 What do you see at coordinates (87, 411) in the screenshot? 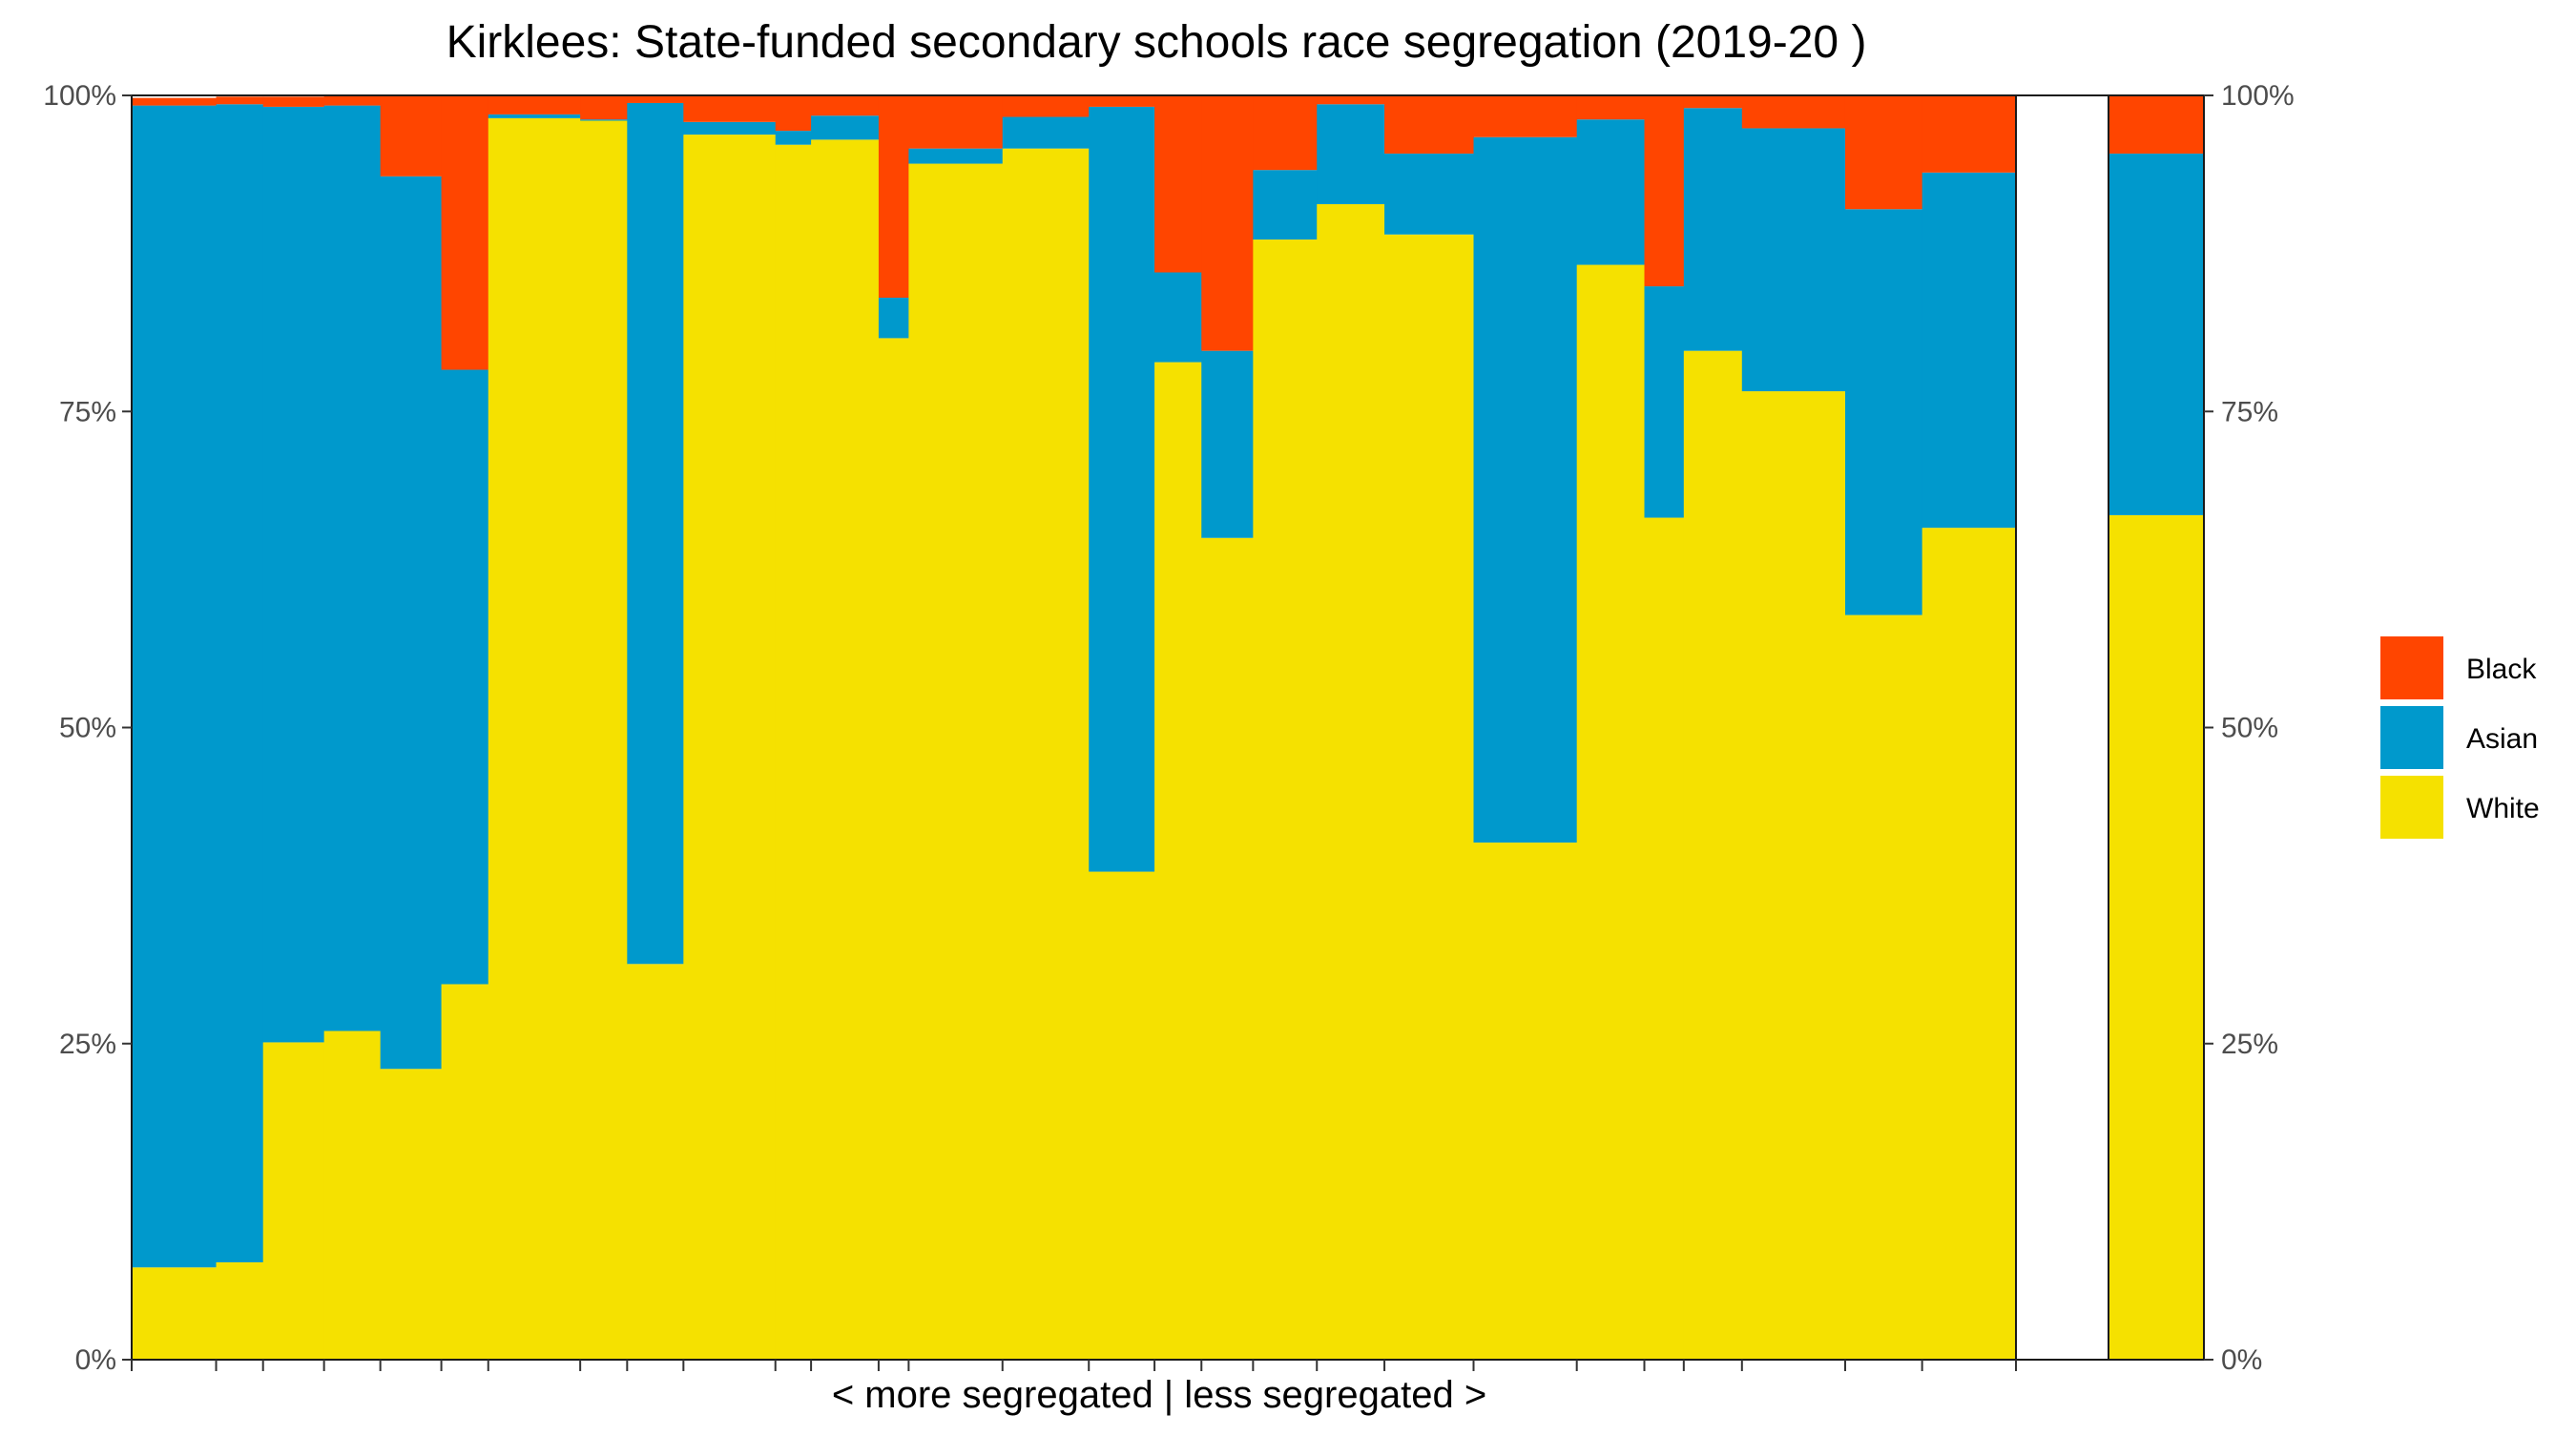
I see `y-tick-label-left: 75%` at bounding box center [87, 411].